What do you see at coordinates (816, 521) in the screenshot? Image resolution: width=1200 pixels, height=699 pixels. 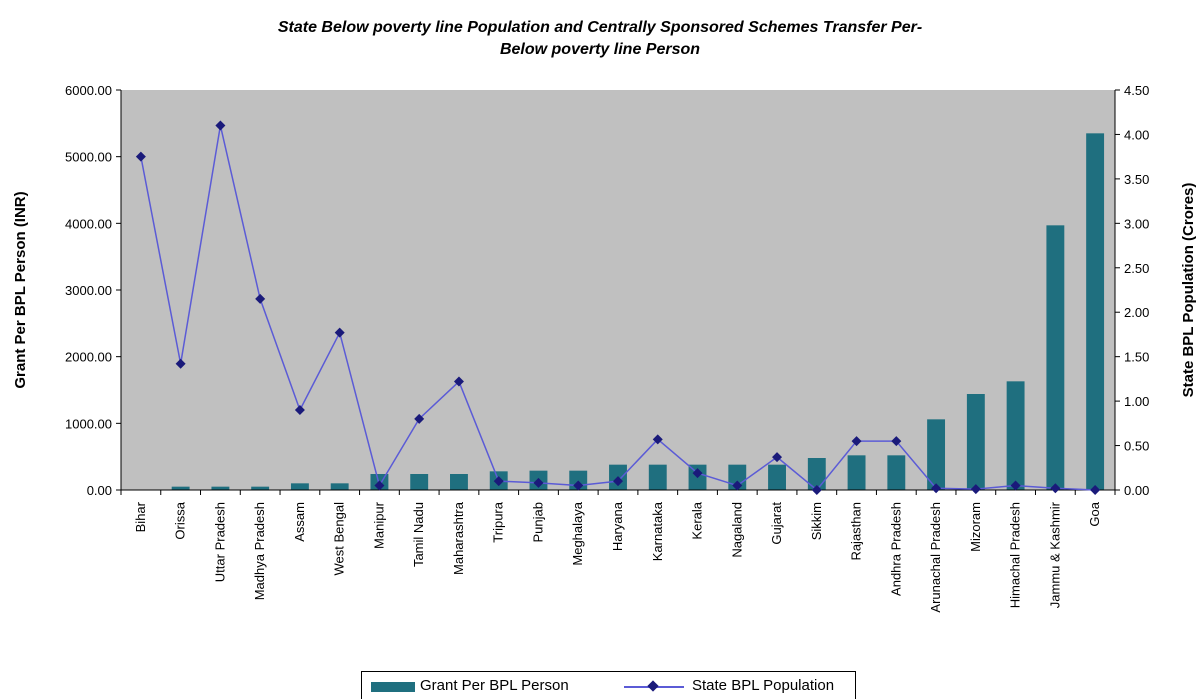 I see `category-label: Sikkim` at bounding box center [816, 521].